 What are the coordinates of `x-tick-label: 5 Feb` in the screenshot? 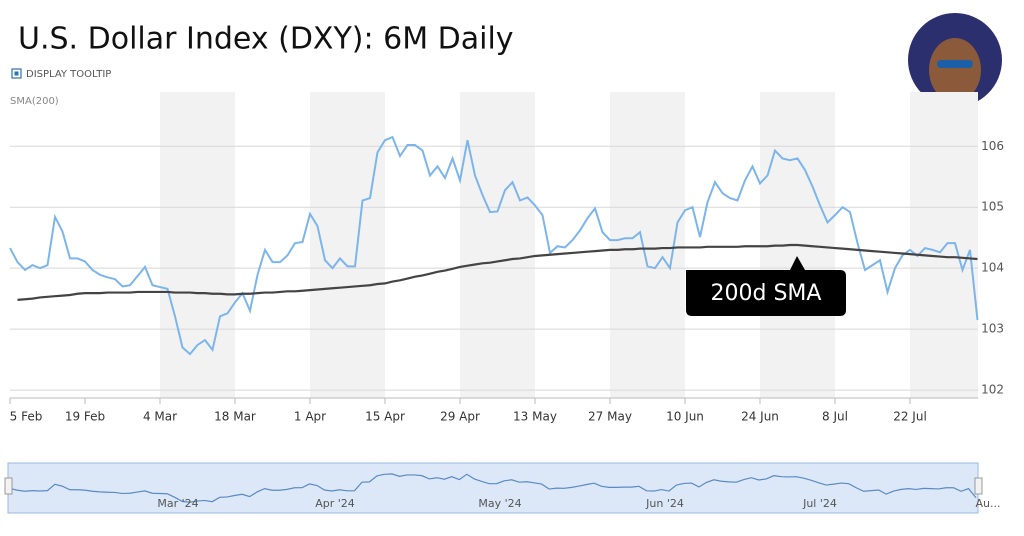 It's located at (26, 417).